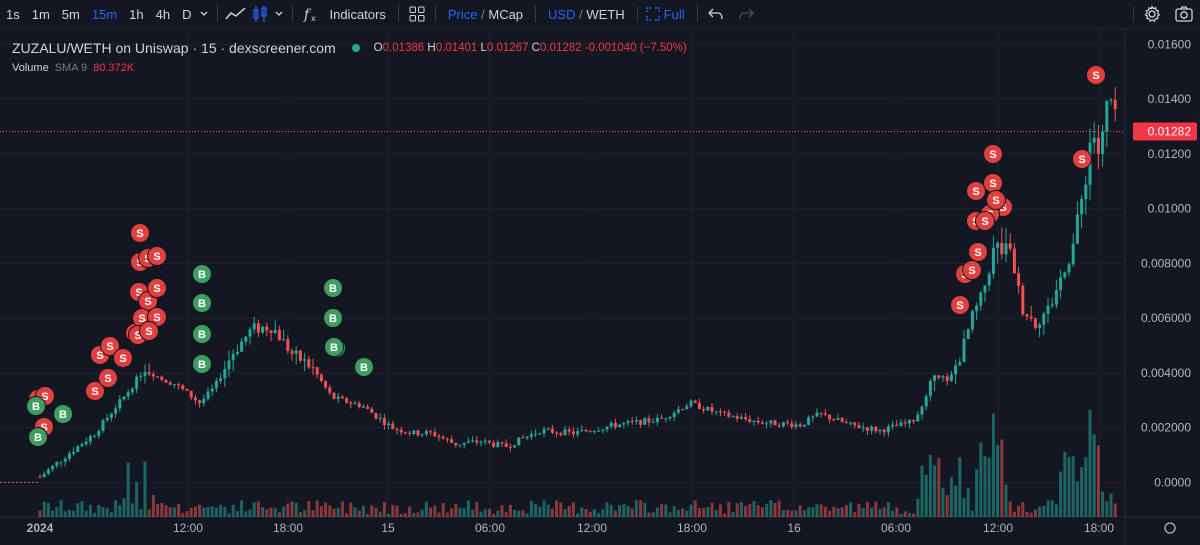 The image size is (1200, 545). I want to click on full-button: Full, so click(674, 14).